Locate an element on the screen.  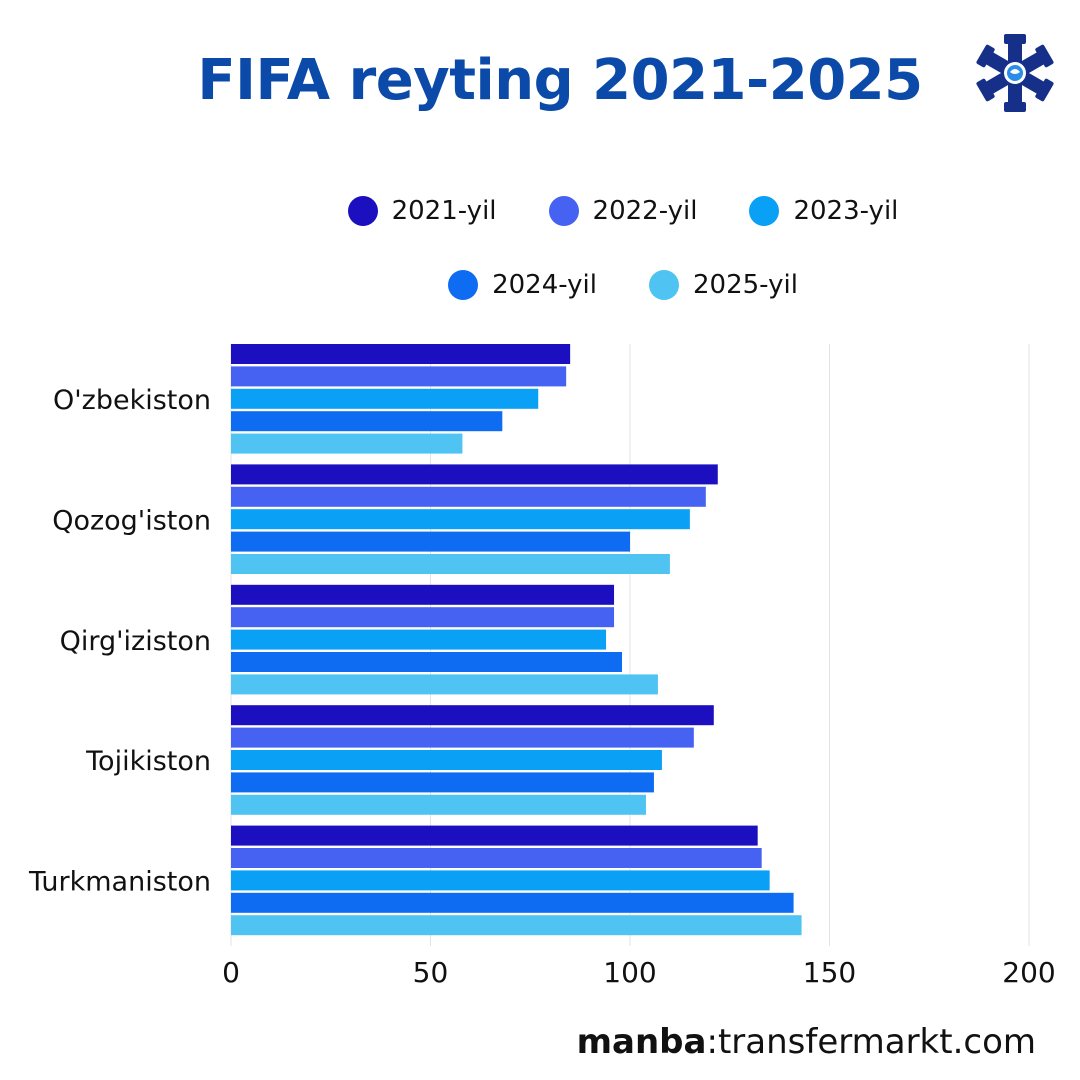
snowflake-logo-icon is located at coordinates (1015, 73).